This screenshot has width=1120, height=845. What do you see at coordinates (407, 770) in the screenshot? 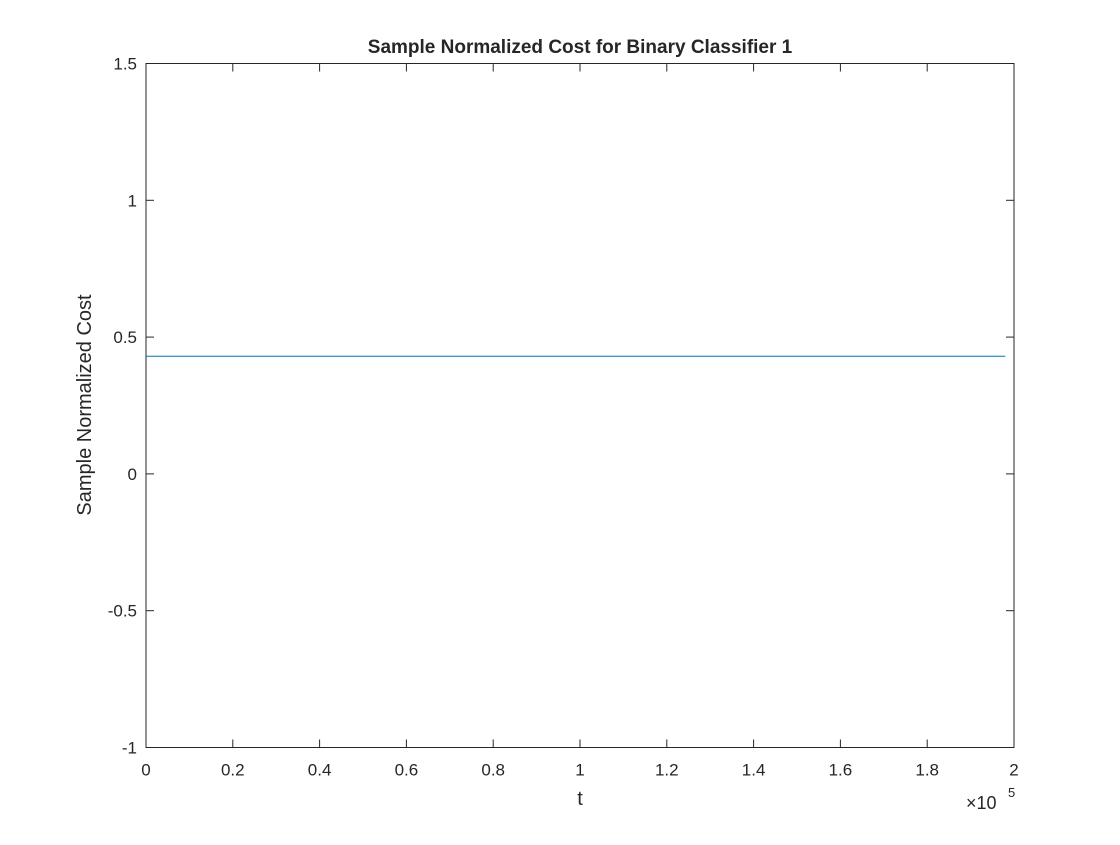
I see `x-tick-label: 0.6` at bounding box center [407, 770].